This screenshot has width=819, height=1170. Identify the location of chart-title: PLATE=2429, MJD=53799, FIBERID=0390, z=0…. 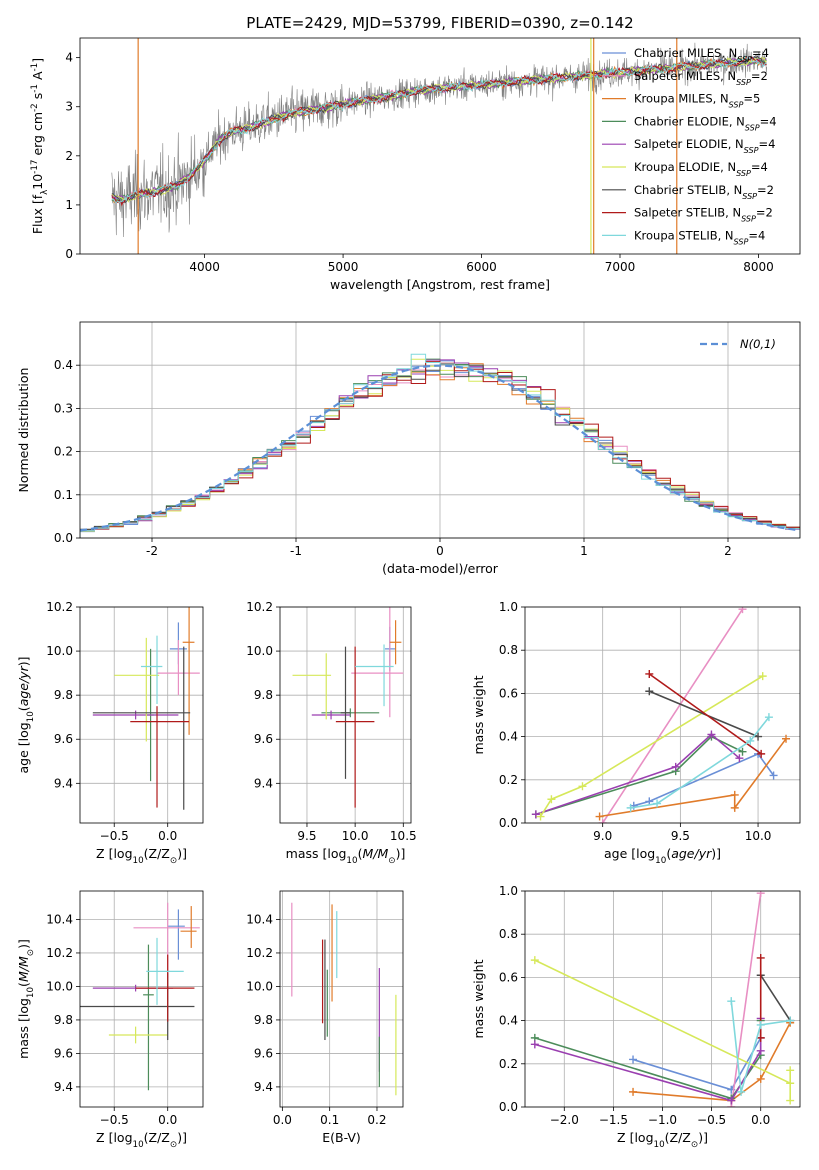
(439, 23).